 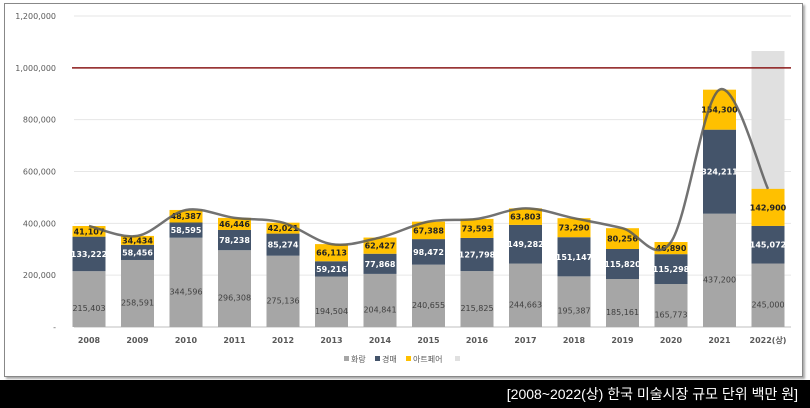 What do you see at coordinates (427, 359) in the screenshot?
I see `legend-label: 아트페어` at bounding box center [427, 359].